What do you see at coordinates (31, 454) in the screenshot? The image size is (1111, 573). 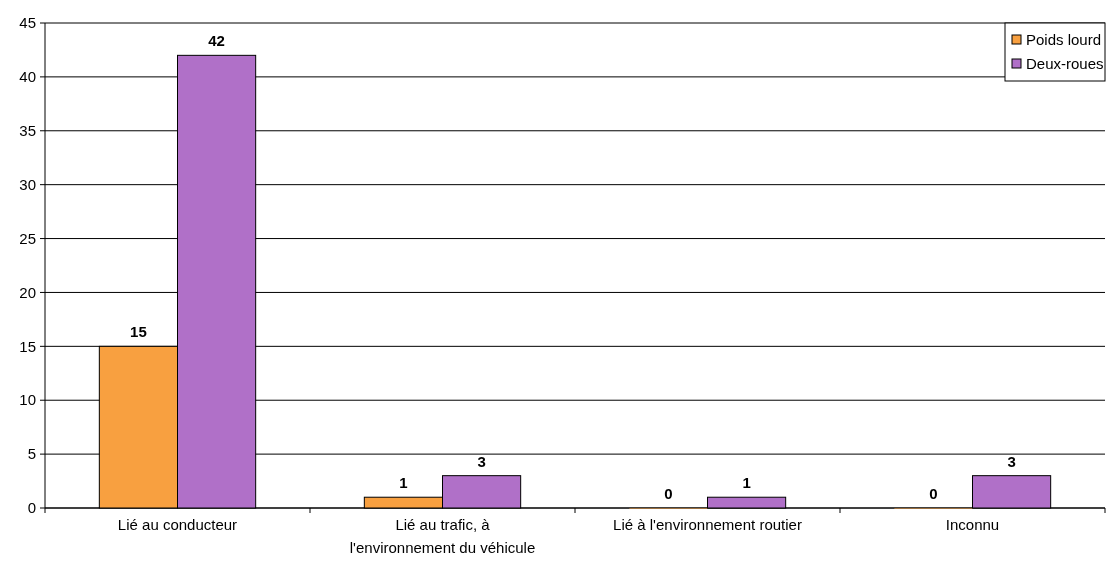 I see `y-tick-label: 5` at bounding box center [31, 454].